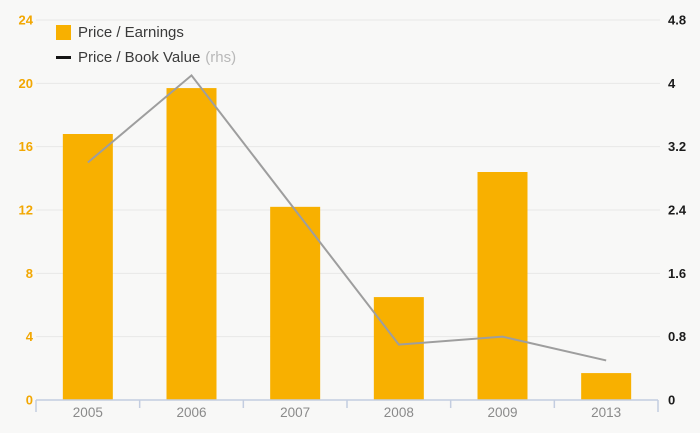 The image size is (700, 433). I want to click on bar-2013, so click(606, 386).